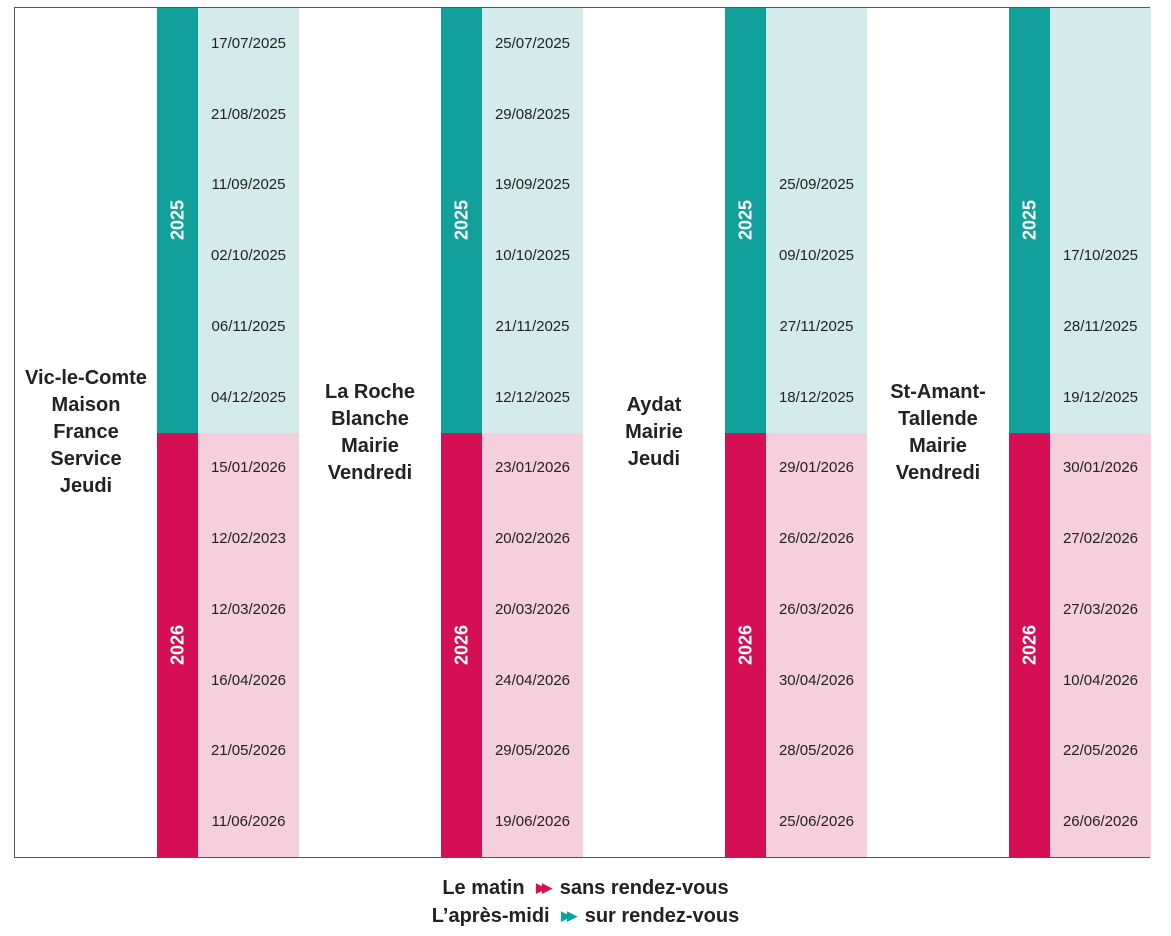 The width and height of the screenshot is (1171, 936). I want to click on date-cell: 11/09/2025, so click(248, 185).